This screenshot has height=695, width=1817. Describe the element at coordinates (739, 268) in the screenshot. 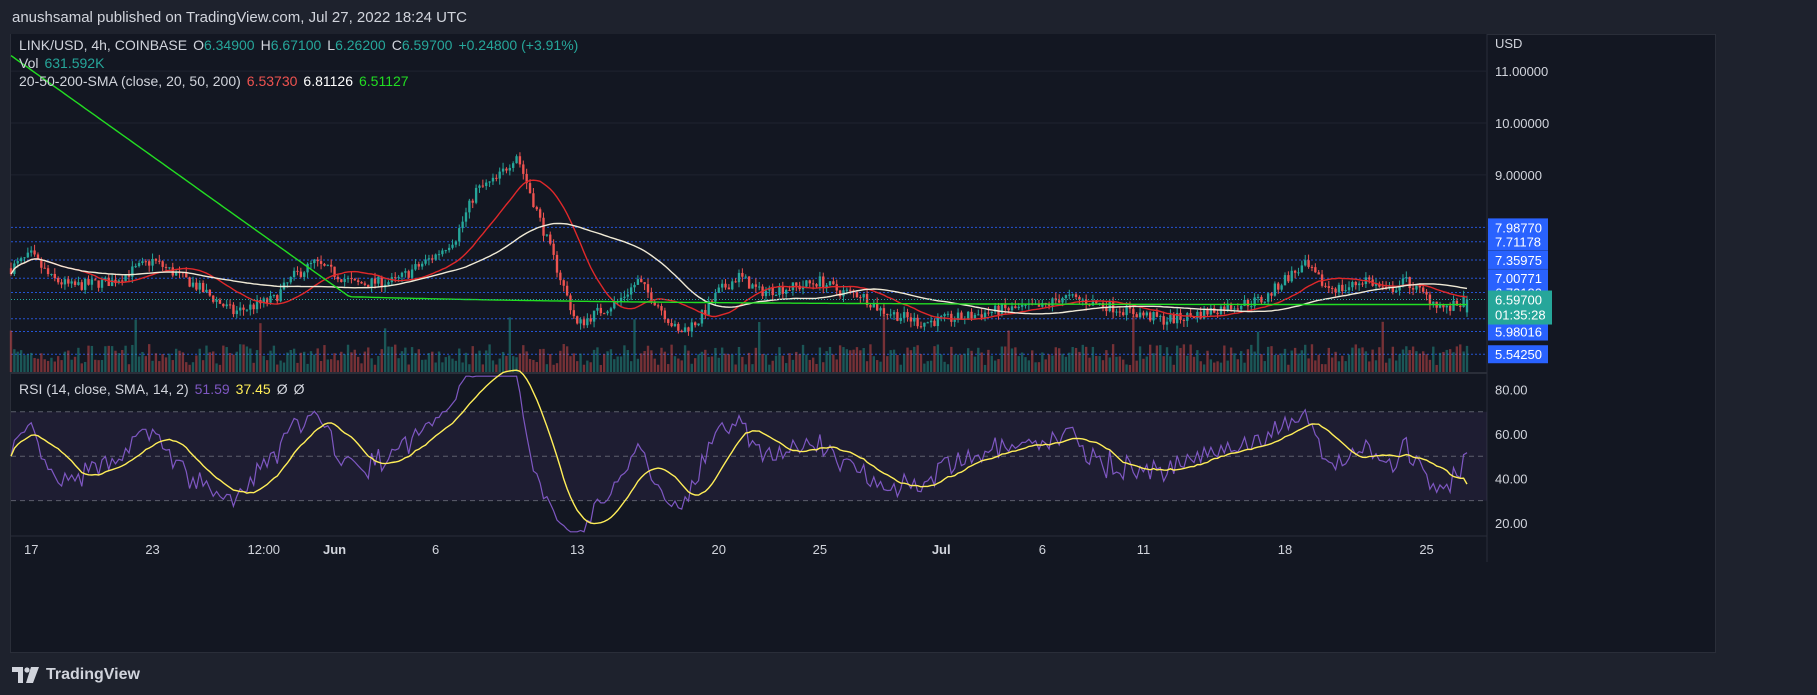

I see `sma50-line` at that location.